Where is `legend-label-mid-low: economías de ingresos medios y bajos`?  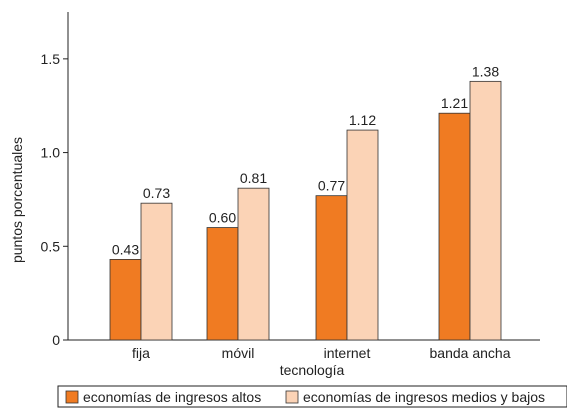
legend-label-mid-low: economías de ingresos medios y bajos is located at coordinates (424, 397).